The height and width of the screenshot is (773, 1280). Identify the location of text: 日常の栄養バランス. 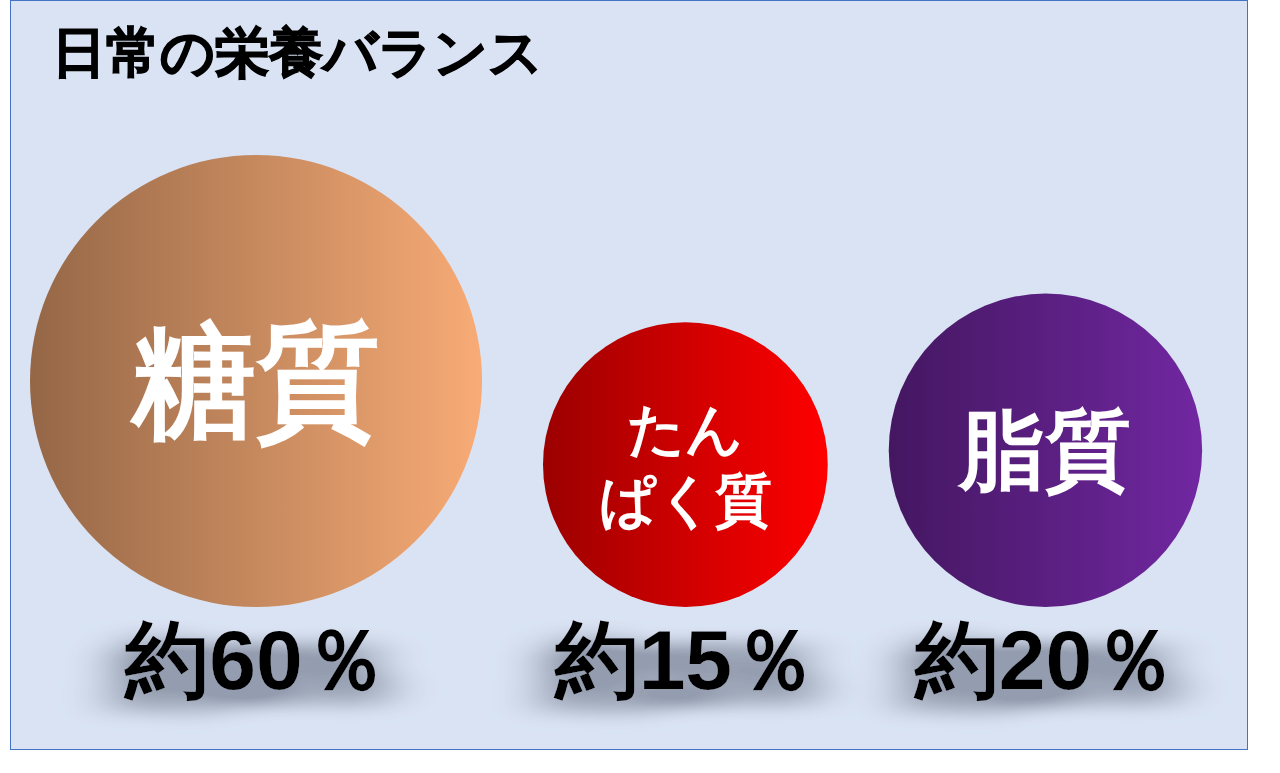
(297, 52).